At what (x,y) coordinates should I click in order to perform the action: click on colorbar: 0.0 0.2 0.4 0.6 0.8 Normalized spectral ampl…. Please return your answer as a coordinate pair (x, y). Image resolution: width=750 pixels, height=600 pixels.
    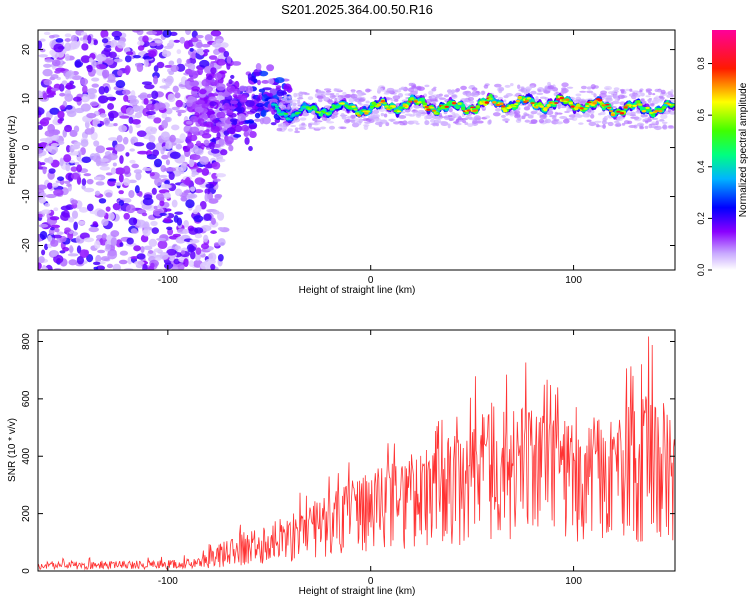
    Looking at the image, I should click on (722, 153).